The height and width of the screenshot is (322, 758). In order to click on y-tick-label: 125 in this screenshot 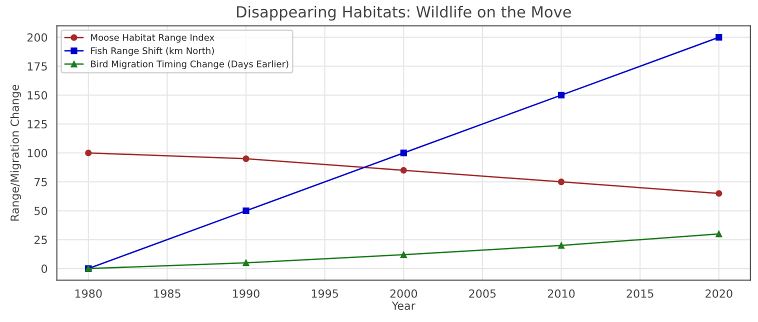, I will do `click(37, 124)`.